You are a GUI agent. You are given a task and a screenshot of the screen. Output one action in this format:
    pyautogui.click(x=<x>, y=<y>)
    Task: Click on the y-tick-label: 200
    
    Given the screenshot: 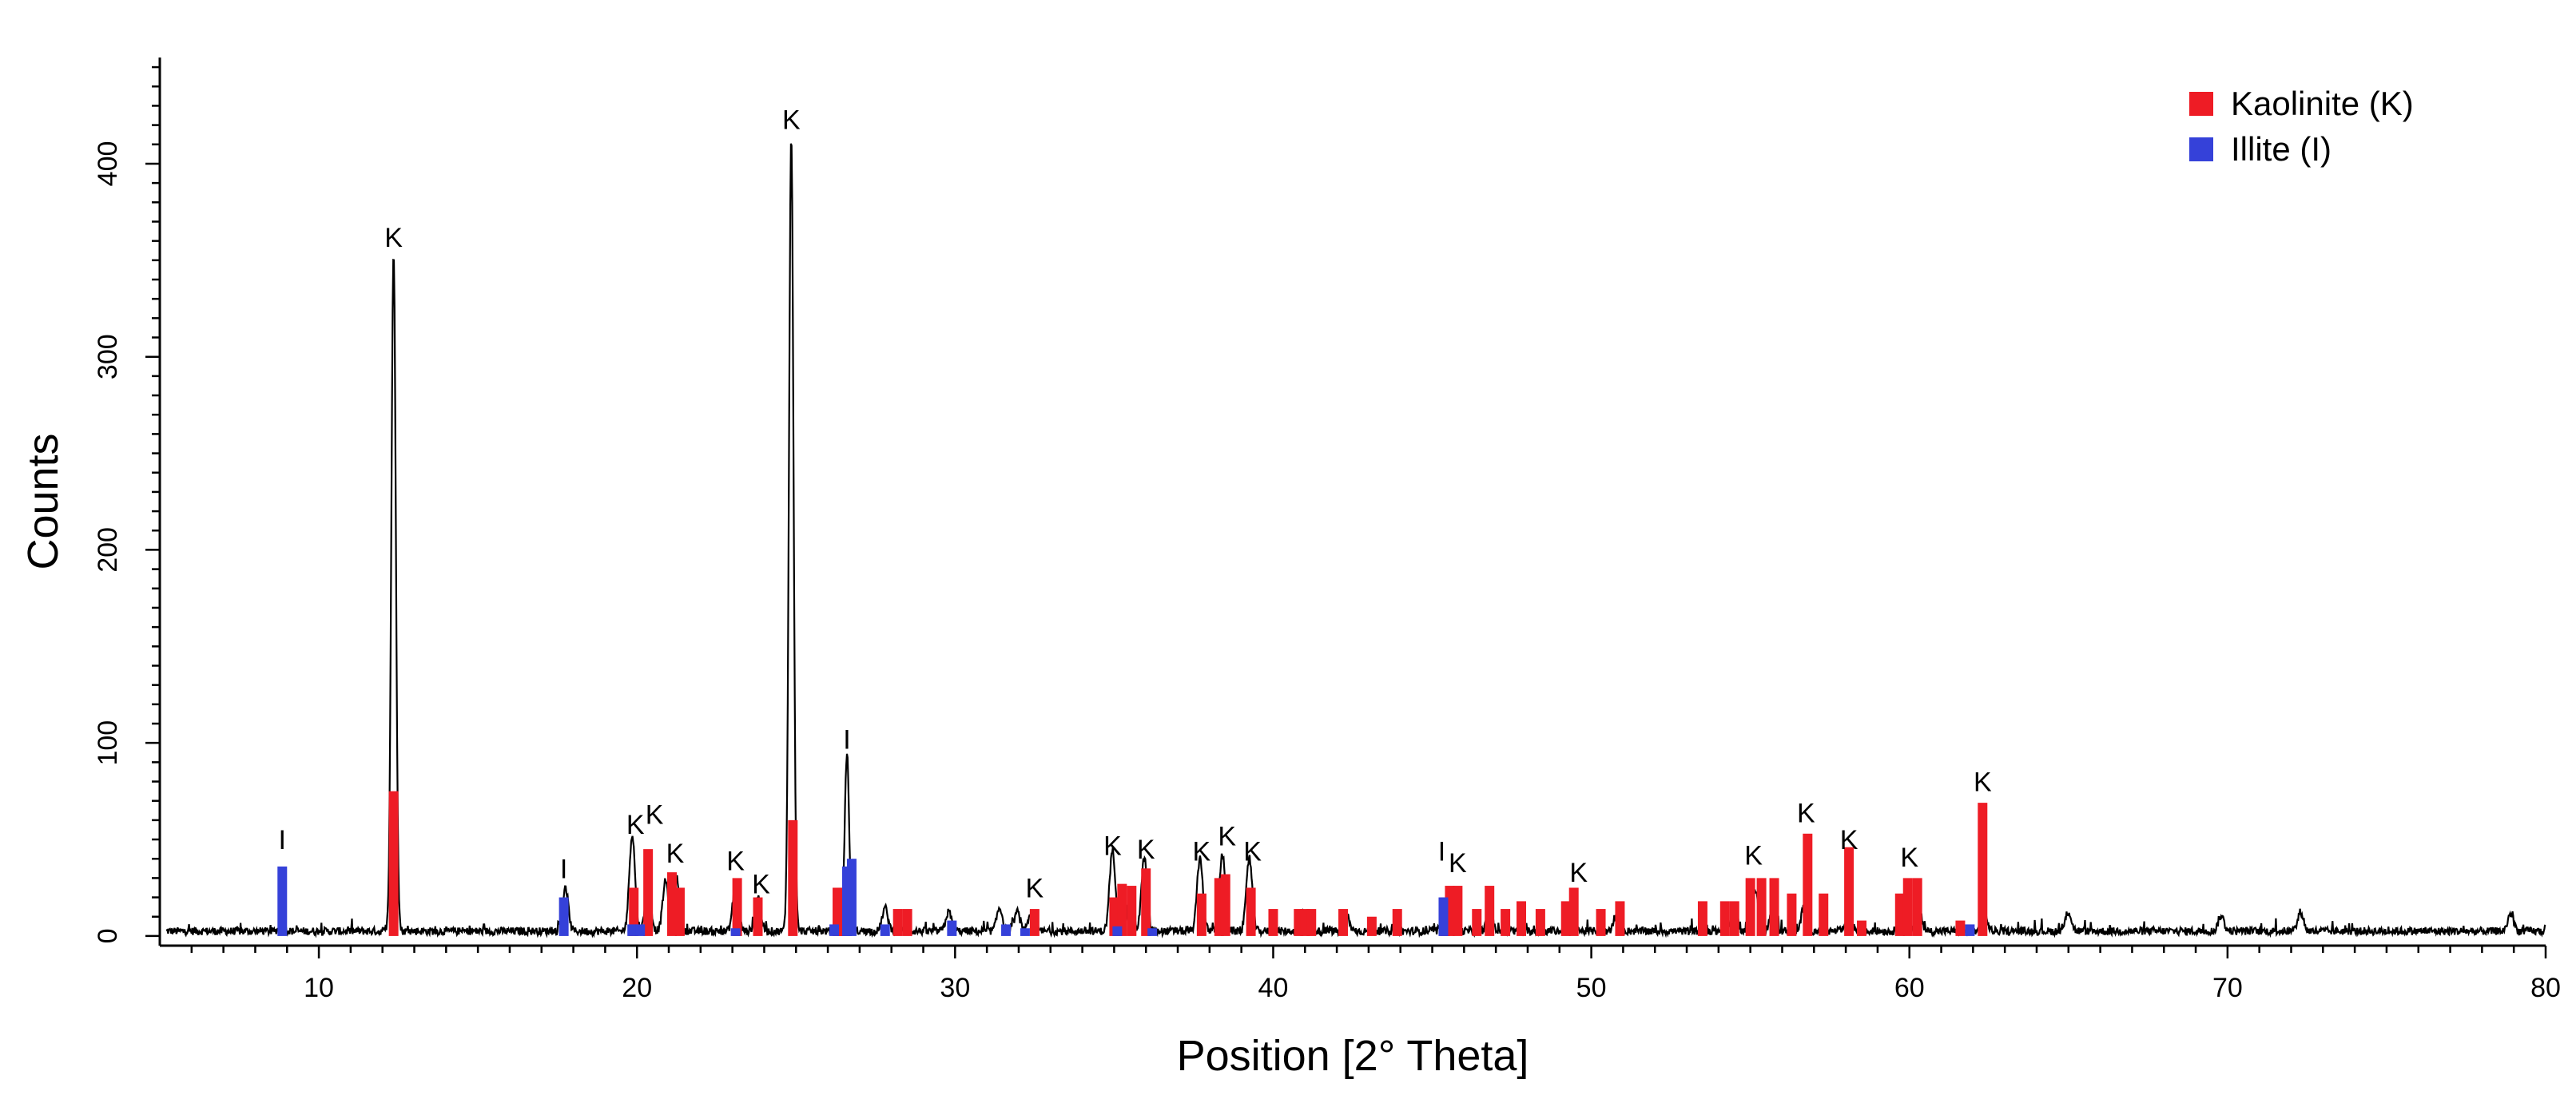 What is the action you would take?
    pyautogui.click(x=108, y=550)
    